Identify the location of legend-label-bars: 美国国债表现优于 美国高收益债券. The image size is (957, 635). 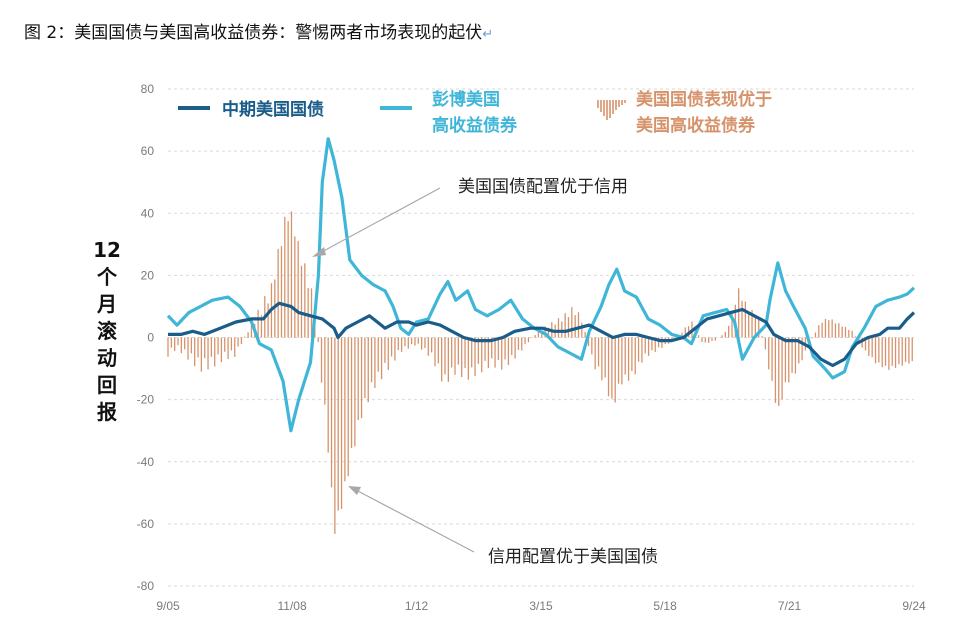
(707, 112).